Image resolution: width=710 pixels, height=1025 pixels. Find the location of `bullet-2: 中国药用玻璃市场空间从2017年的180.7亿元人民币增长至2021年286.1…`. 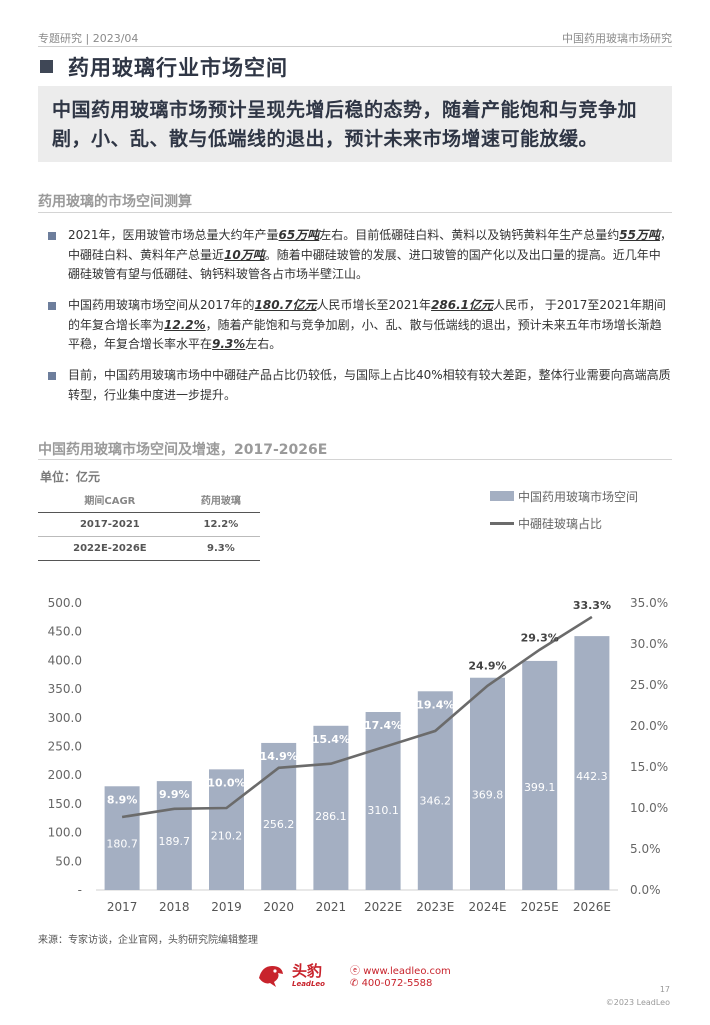

bullet-2: 中国药用玻璃市场空间从2017年的180.7亿元人民币增长至2021年286.1… is located at coordinates (360, 325).